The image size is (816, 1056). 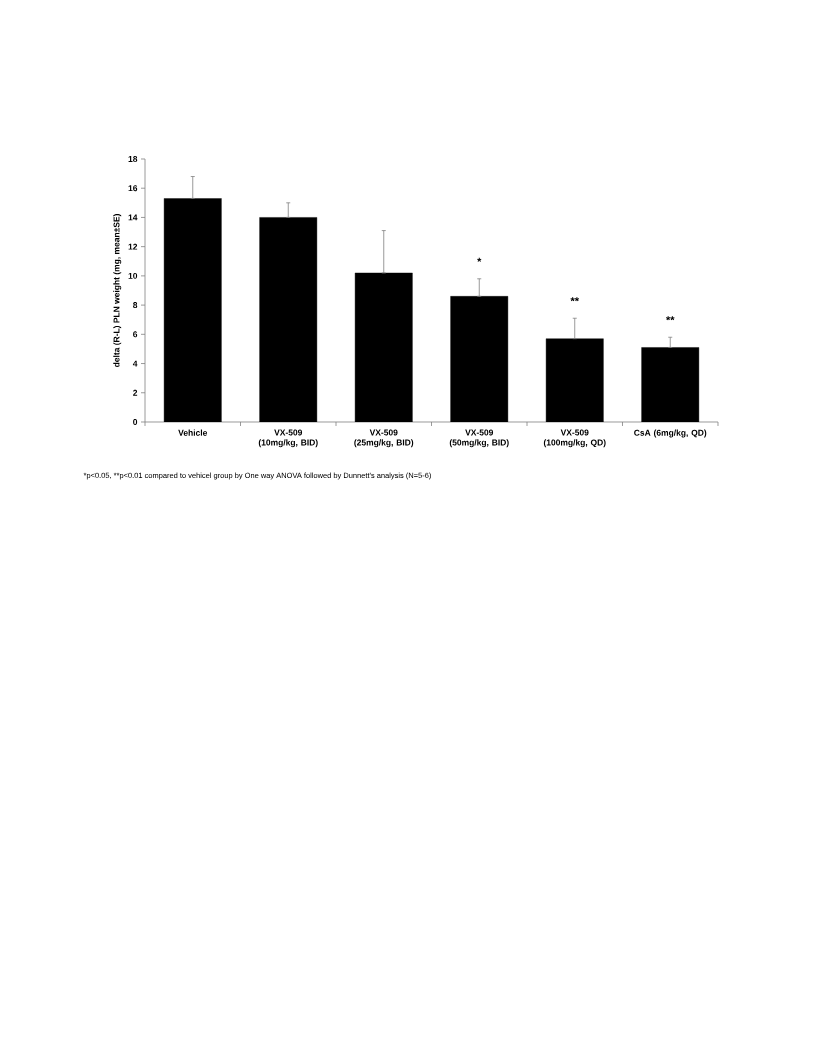 I want to click on y-tick-label: 6, so click(x=135, y=334).